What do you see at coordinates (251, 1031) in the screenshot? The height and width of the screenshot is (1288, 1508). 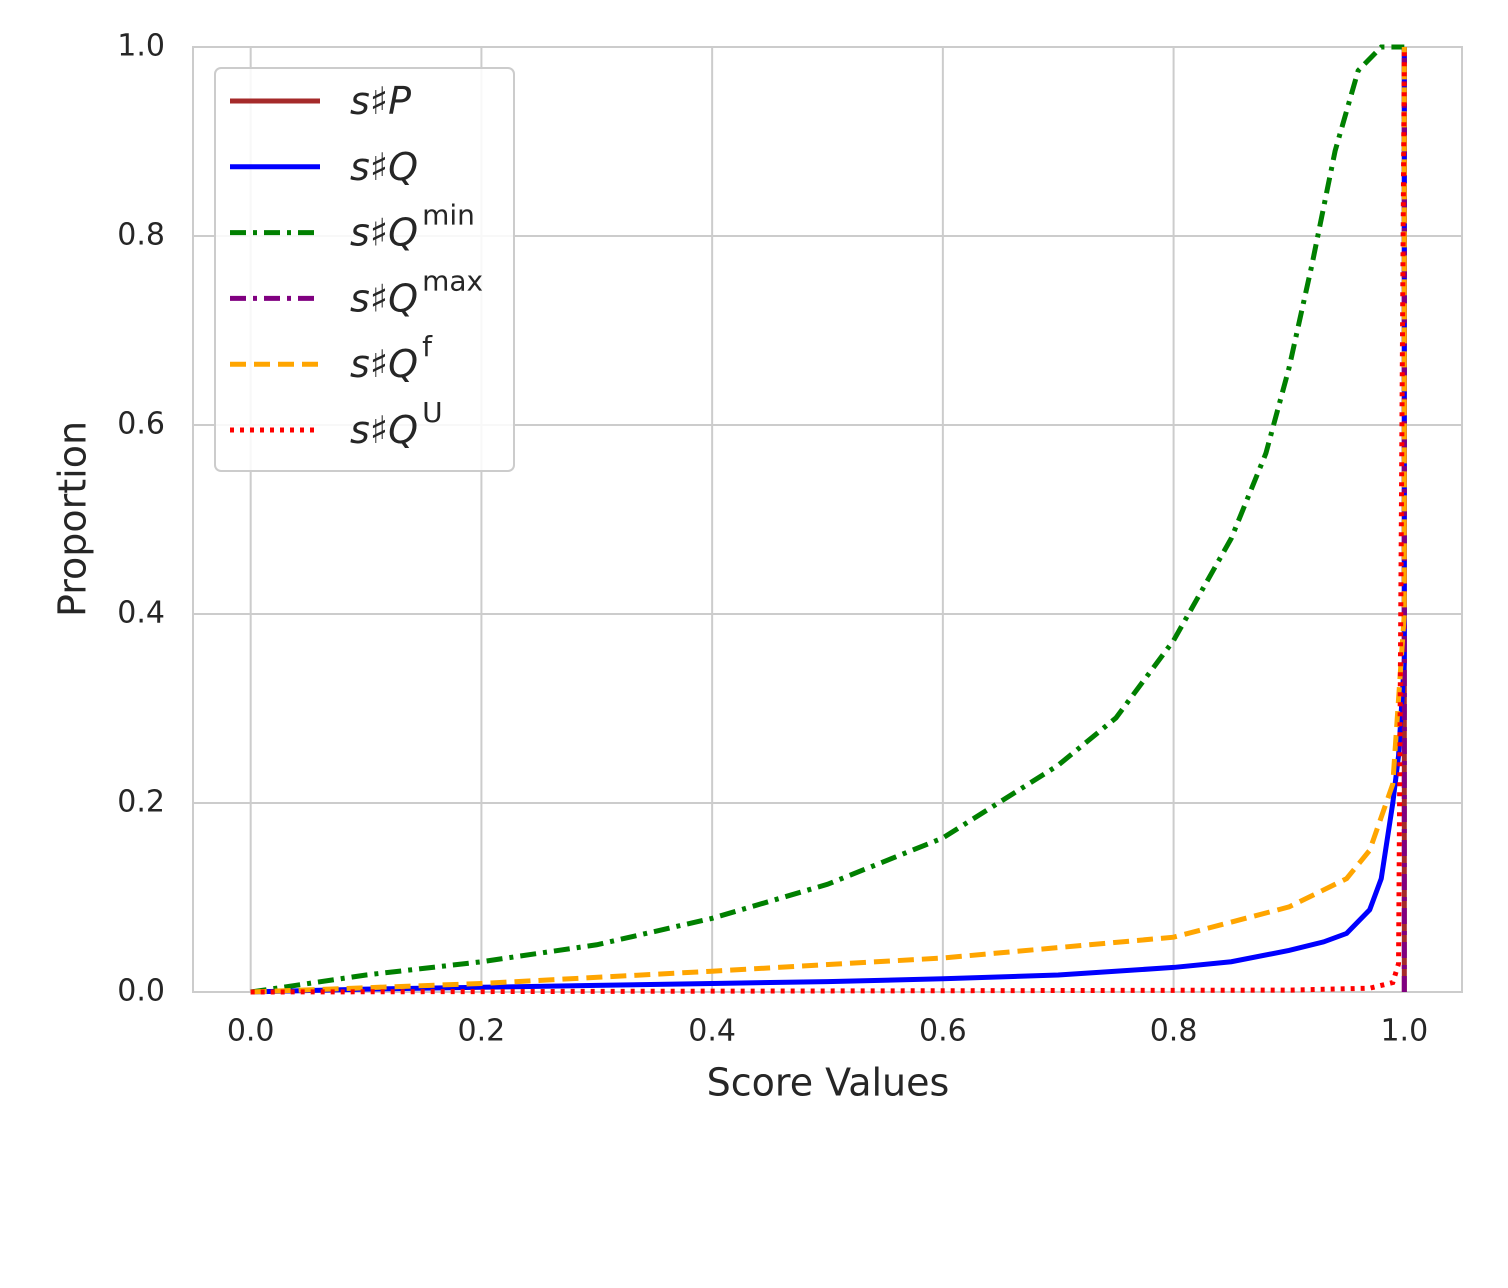 I see `x-tick-label: 0.0` at bounding box center [251, 1031].